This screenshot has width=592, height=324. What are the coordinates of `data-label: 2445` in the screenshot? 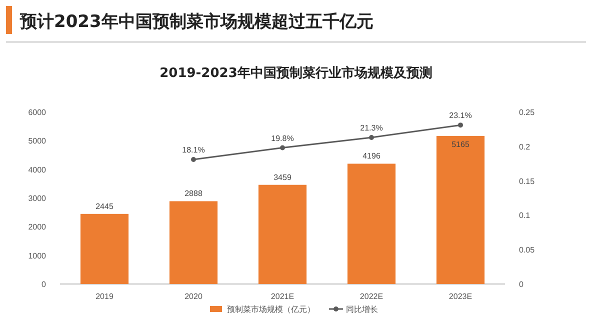 It's located at (105, 206).